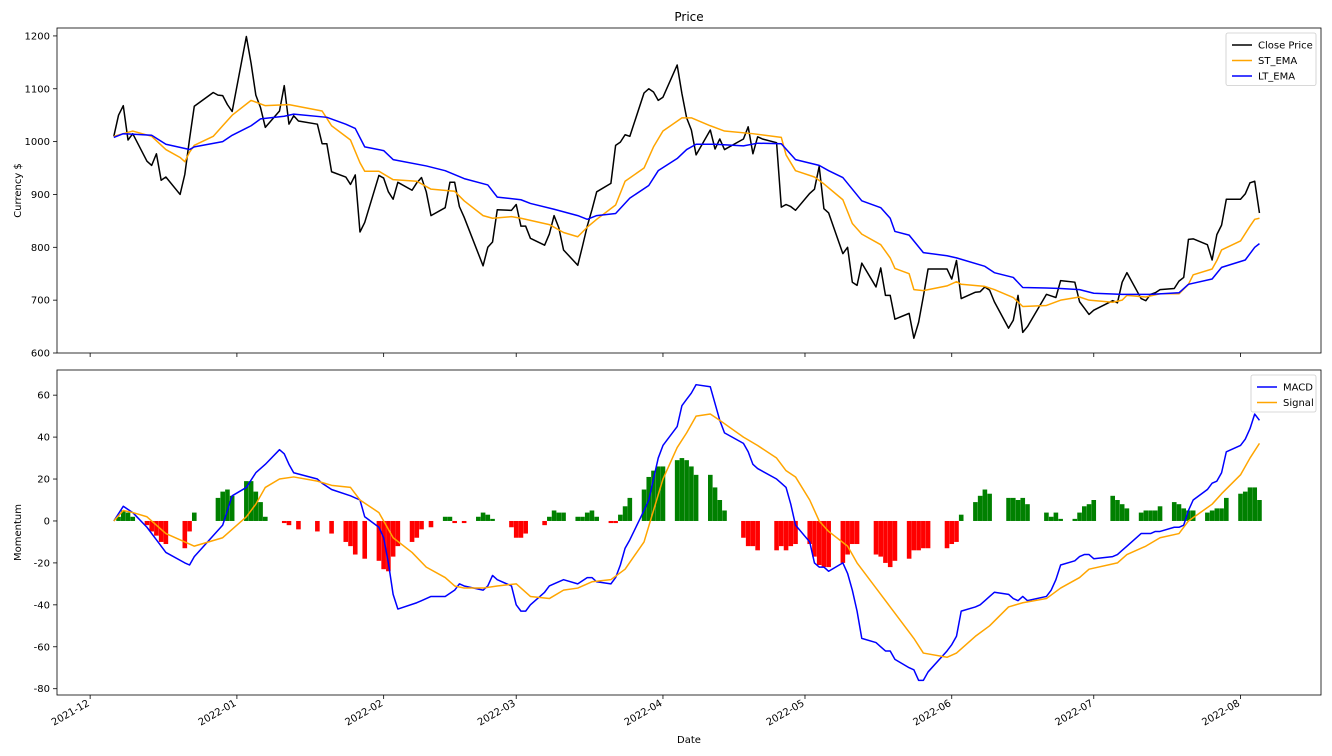 The image size is (1332, 756). I want to click on legend: Close Price ST_EMA LT_EMA, so click(1271, 59).